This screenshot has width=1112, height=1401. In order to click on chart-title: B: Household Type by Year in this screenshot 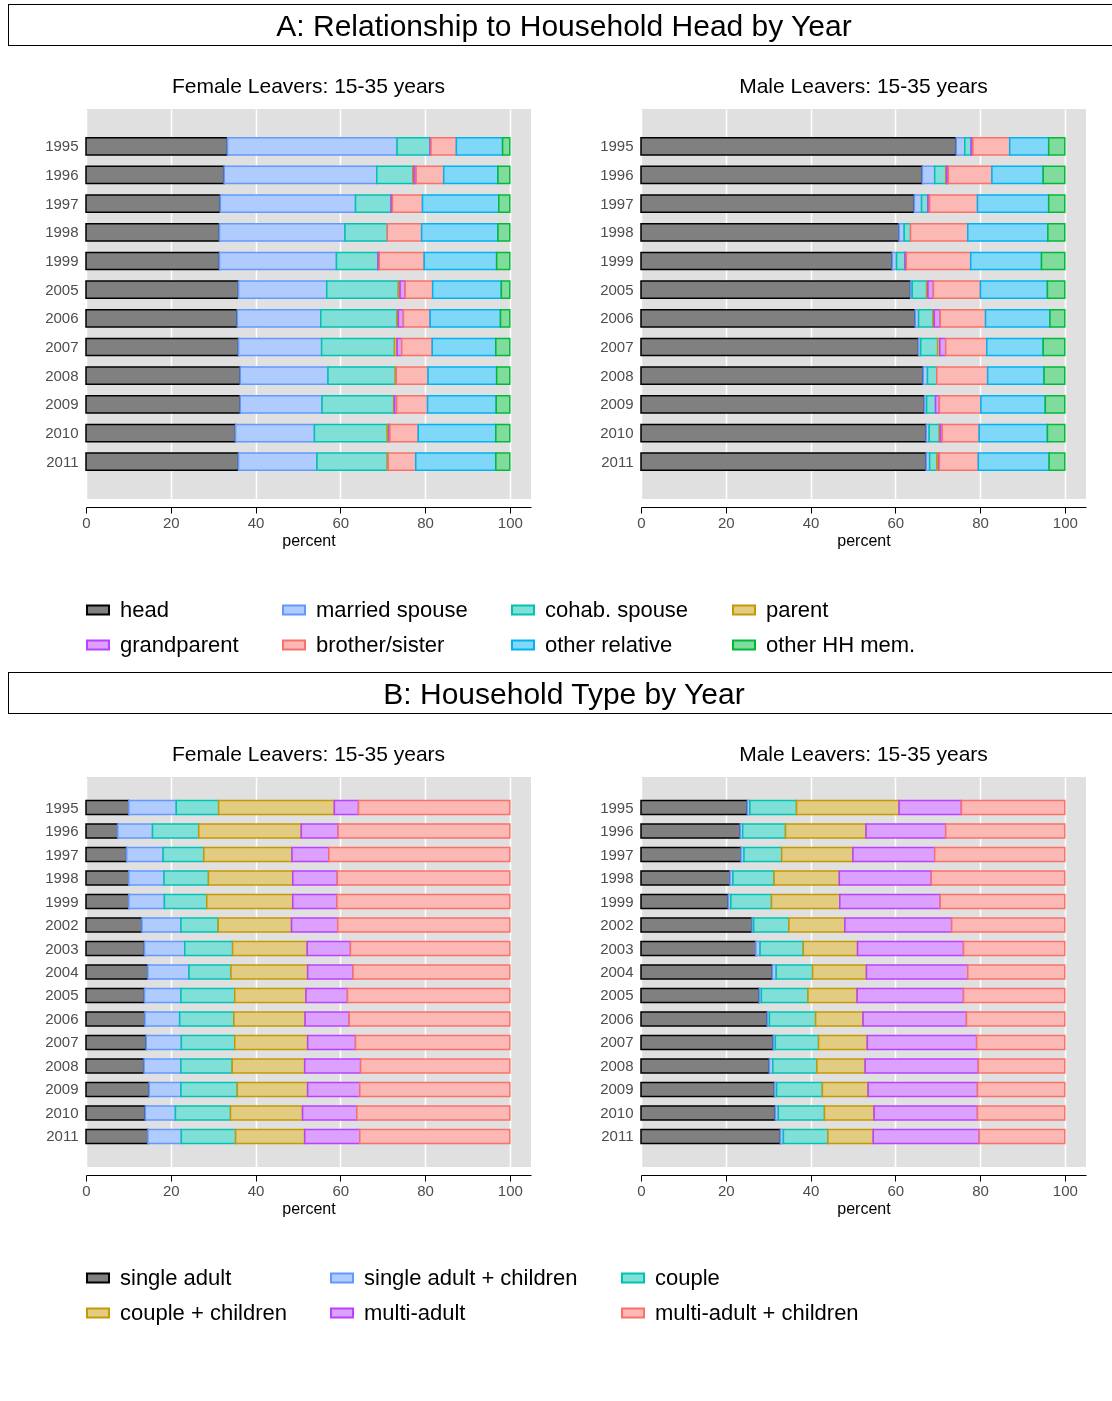, I will do `click(560, 693)`.